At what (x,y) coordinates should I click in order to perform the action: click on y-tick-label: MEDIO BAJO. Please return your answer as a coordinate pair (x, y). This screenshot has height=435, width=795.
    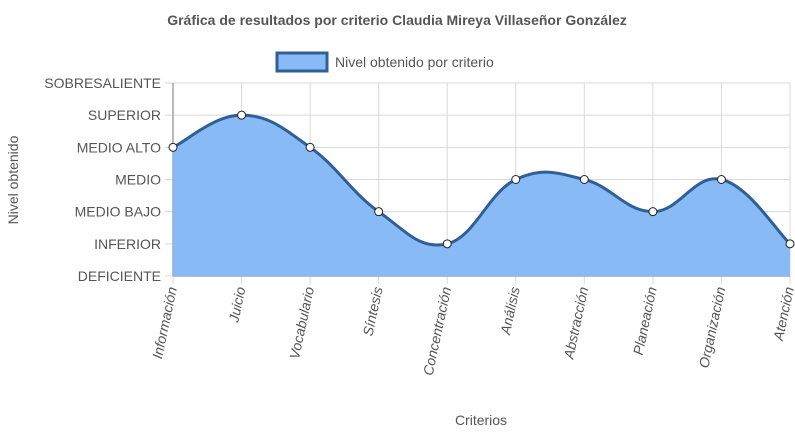
    Looking at the image, I should click on (118, 212).